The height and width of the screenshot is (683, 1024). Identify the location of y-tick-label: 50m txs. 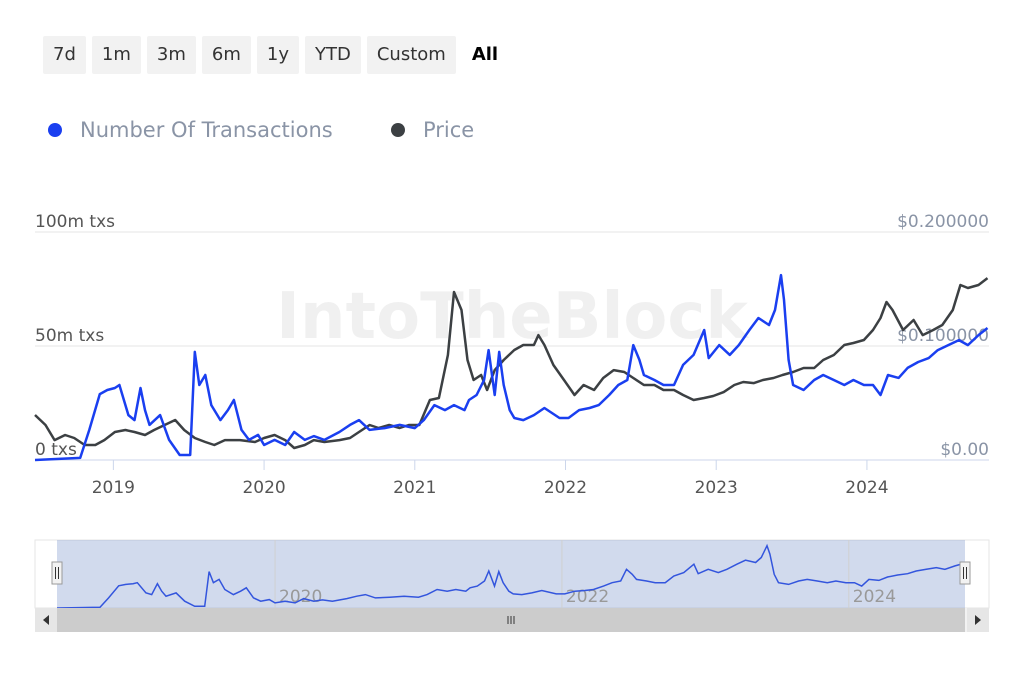
(69, 336).